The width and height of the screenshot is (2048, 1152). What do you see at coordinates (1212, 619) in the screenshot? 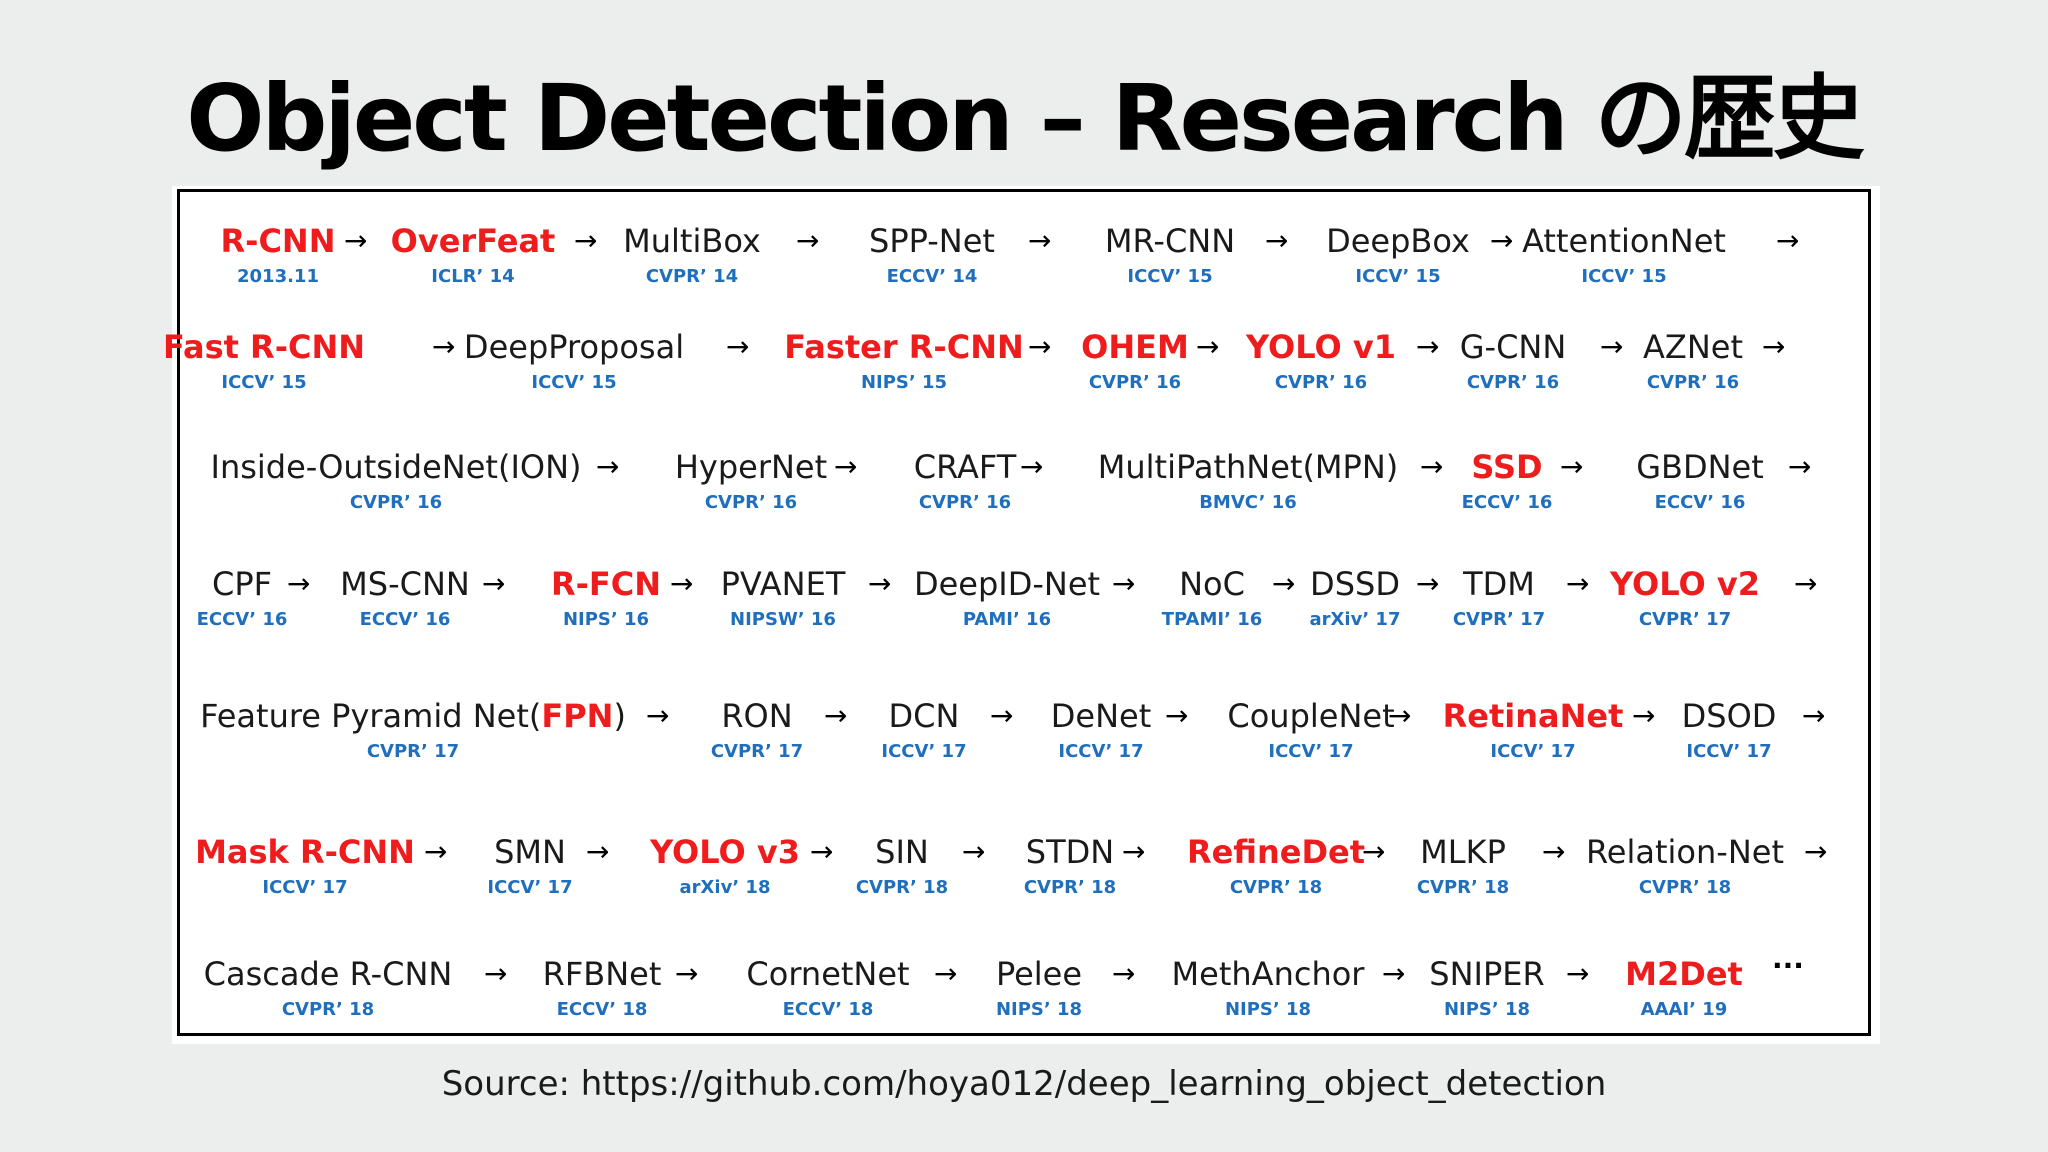
I see `venue-label: TPAMI’ 16` at bounding box center [1212, 619].